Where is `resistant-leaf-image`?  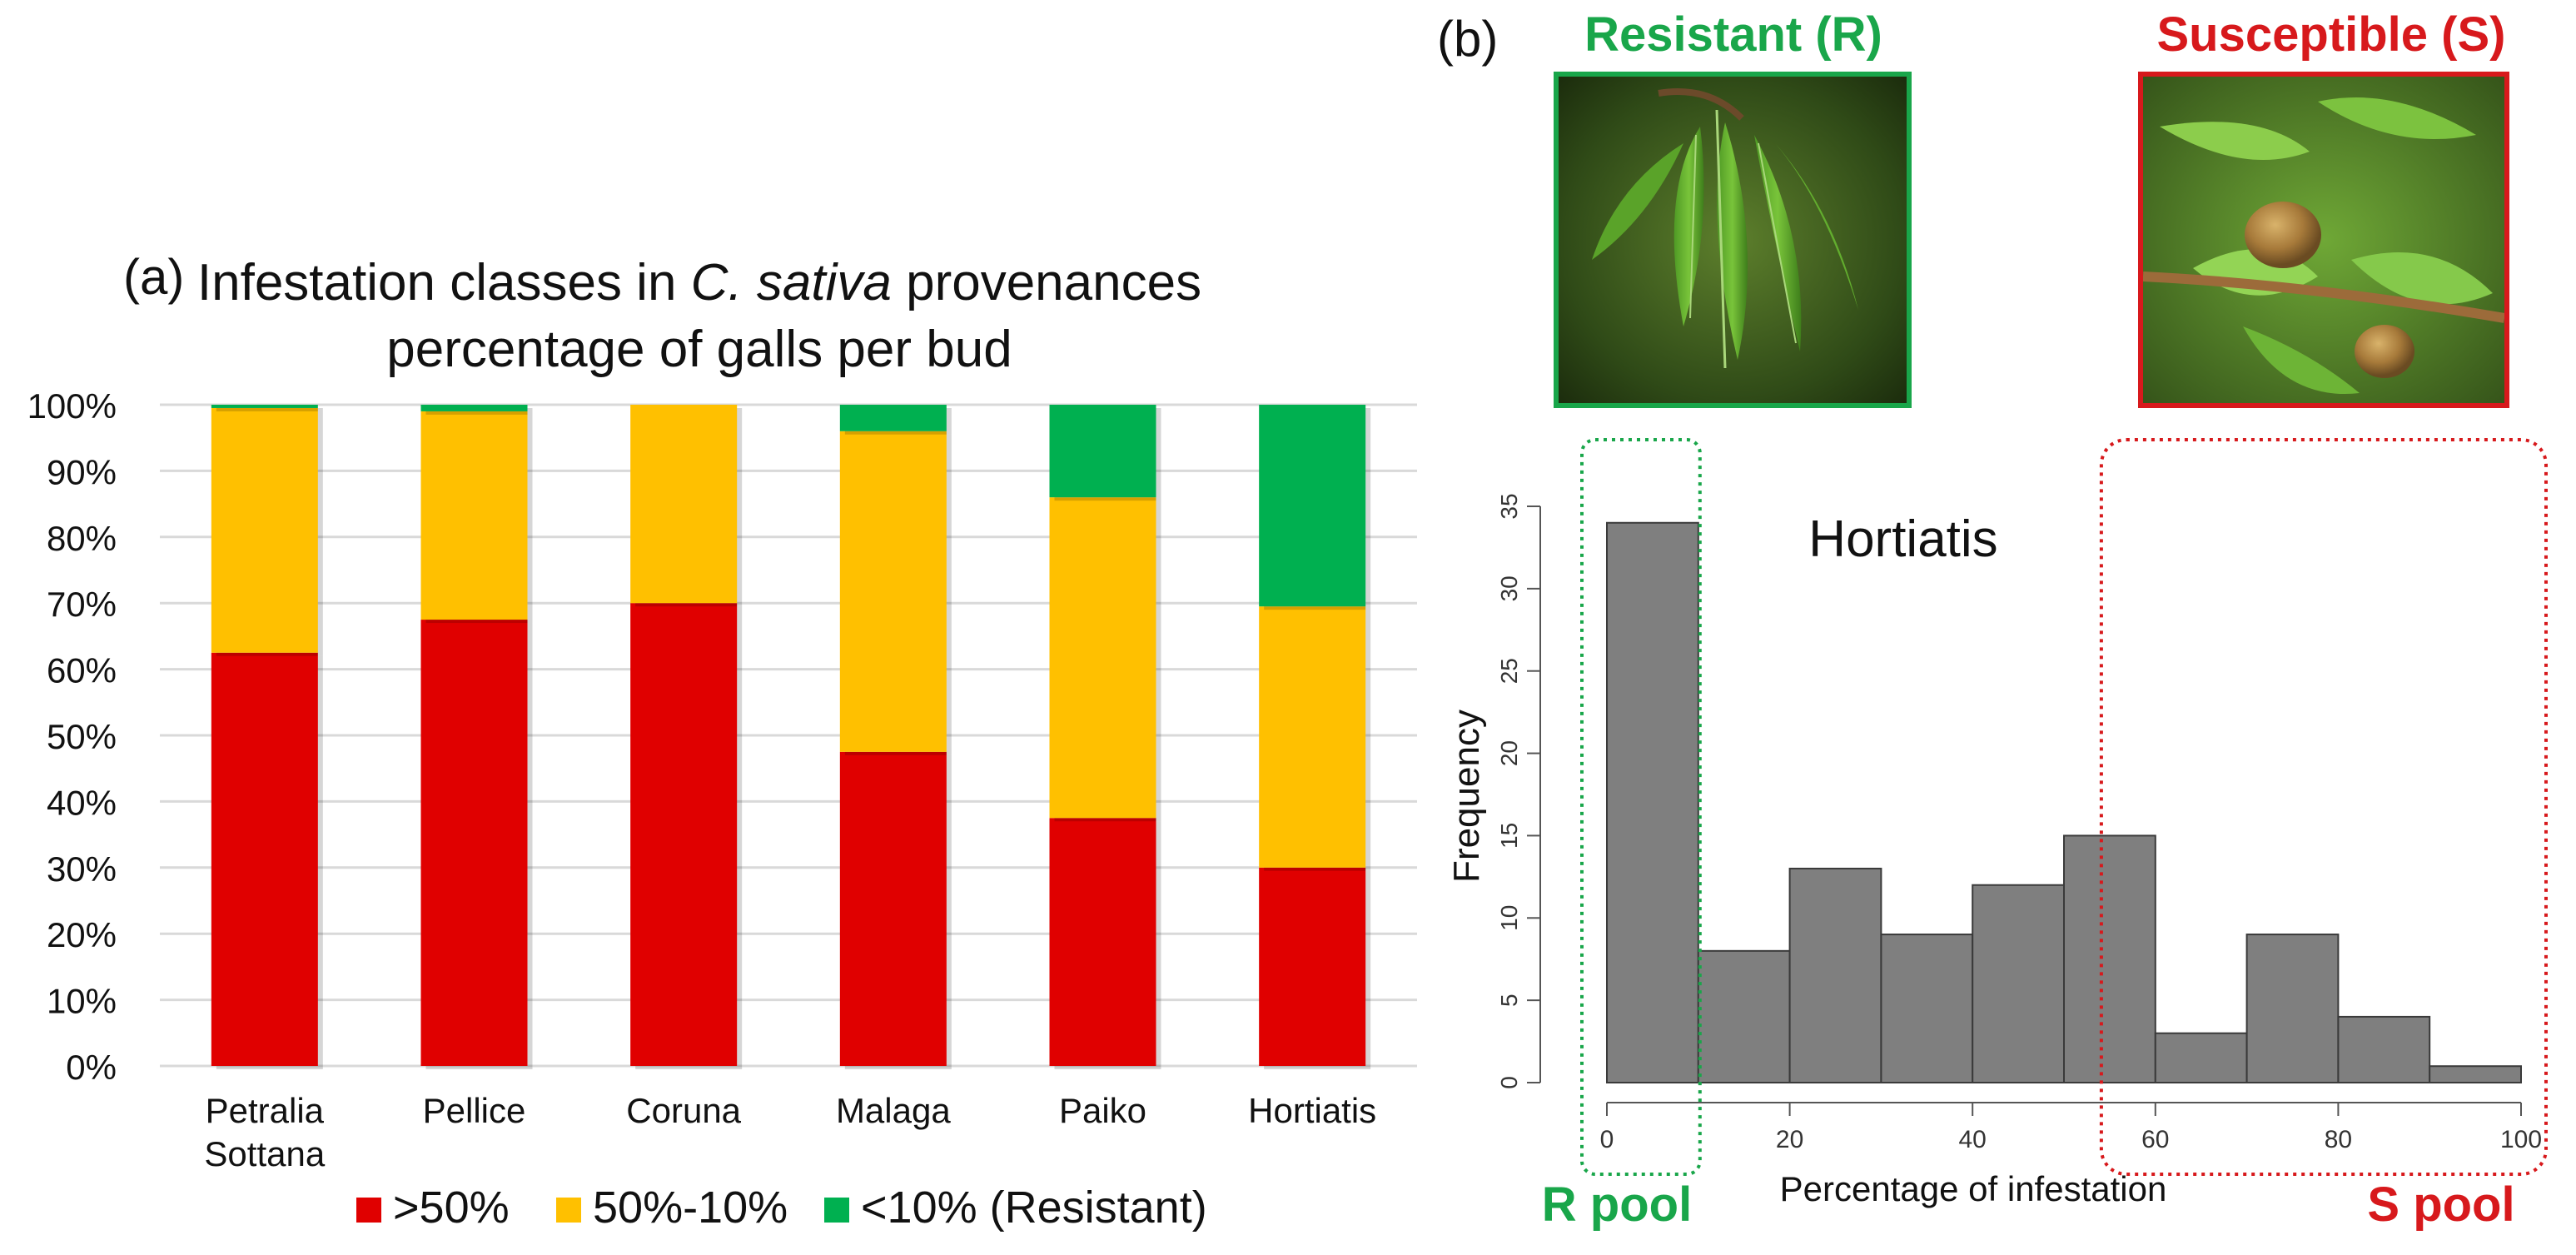 resistant-leaf-image is located at coordinates (1733, 240).